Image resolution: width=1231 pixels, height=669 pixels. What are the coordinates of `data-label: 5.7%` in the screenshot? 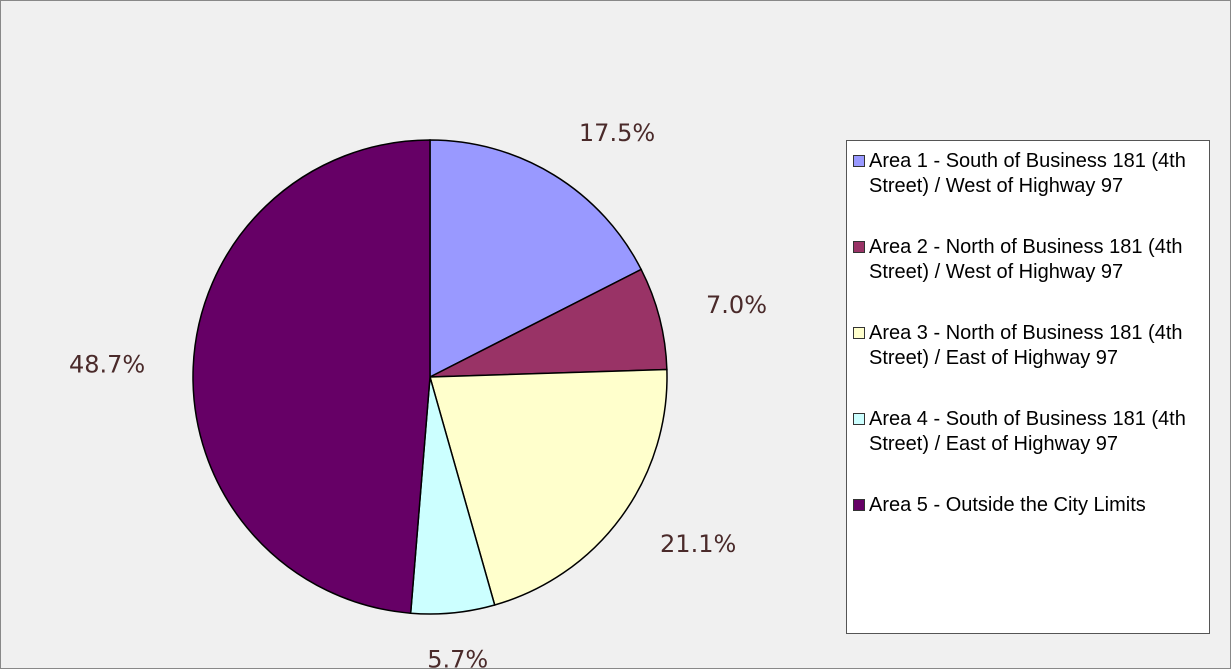 It's located at (457, 657).